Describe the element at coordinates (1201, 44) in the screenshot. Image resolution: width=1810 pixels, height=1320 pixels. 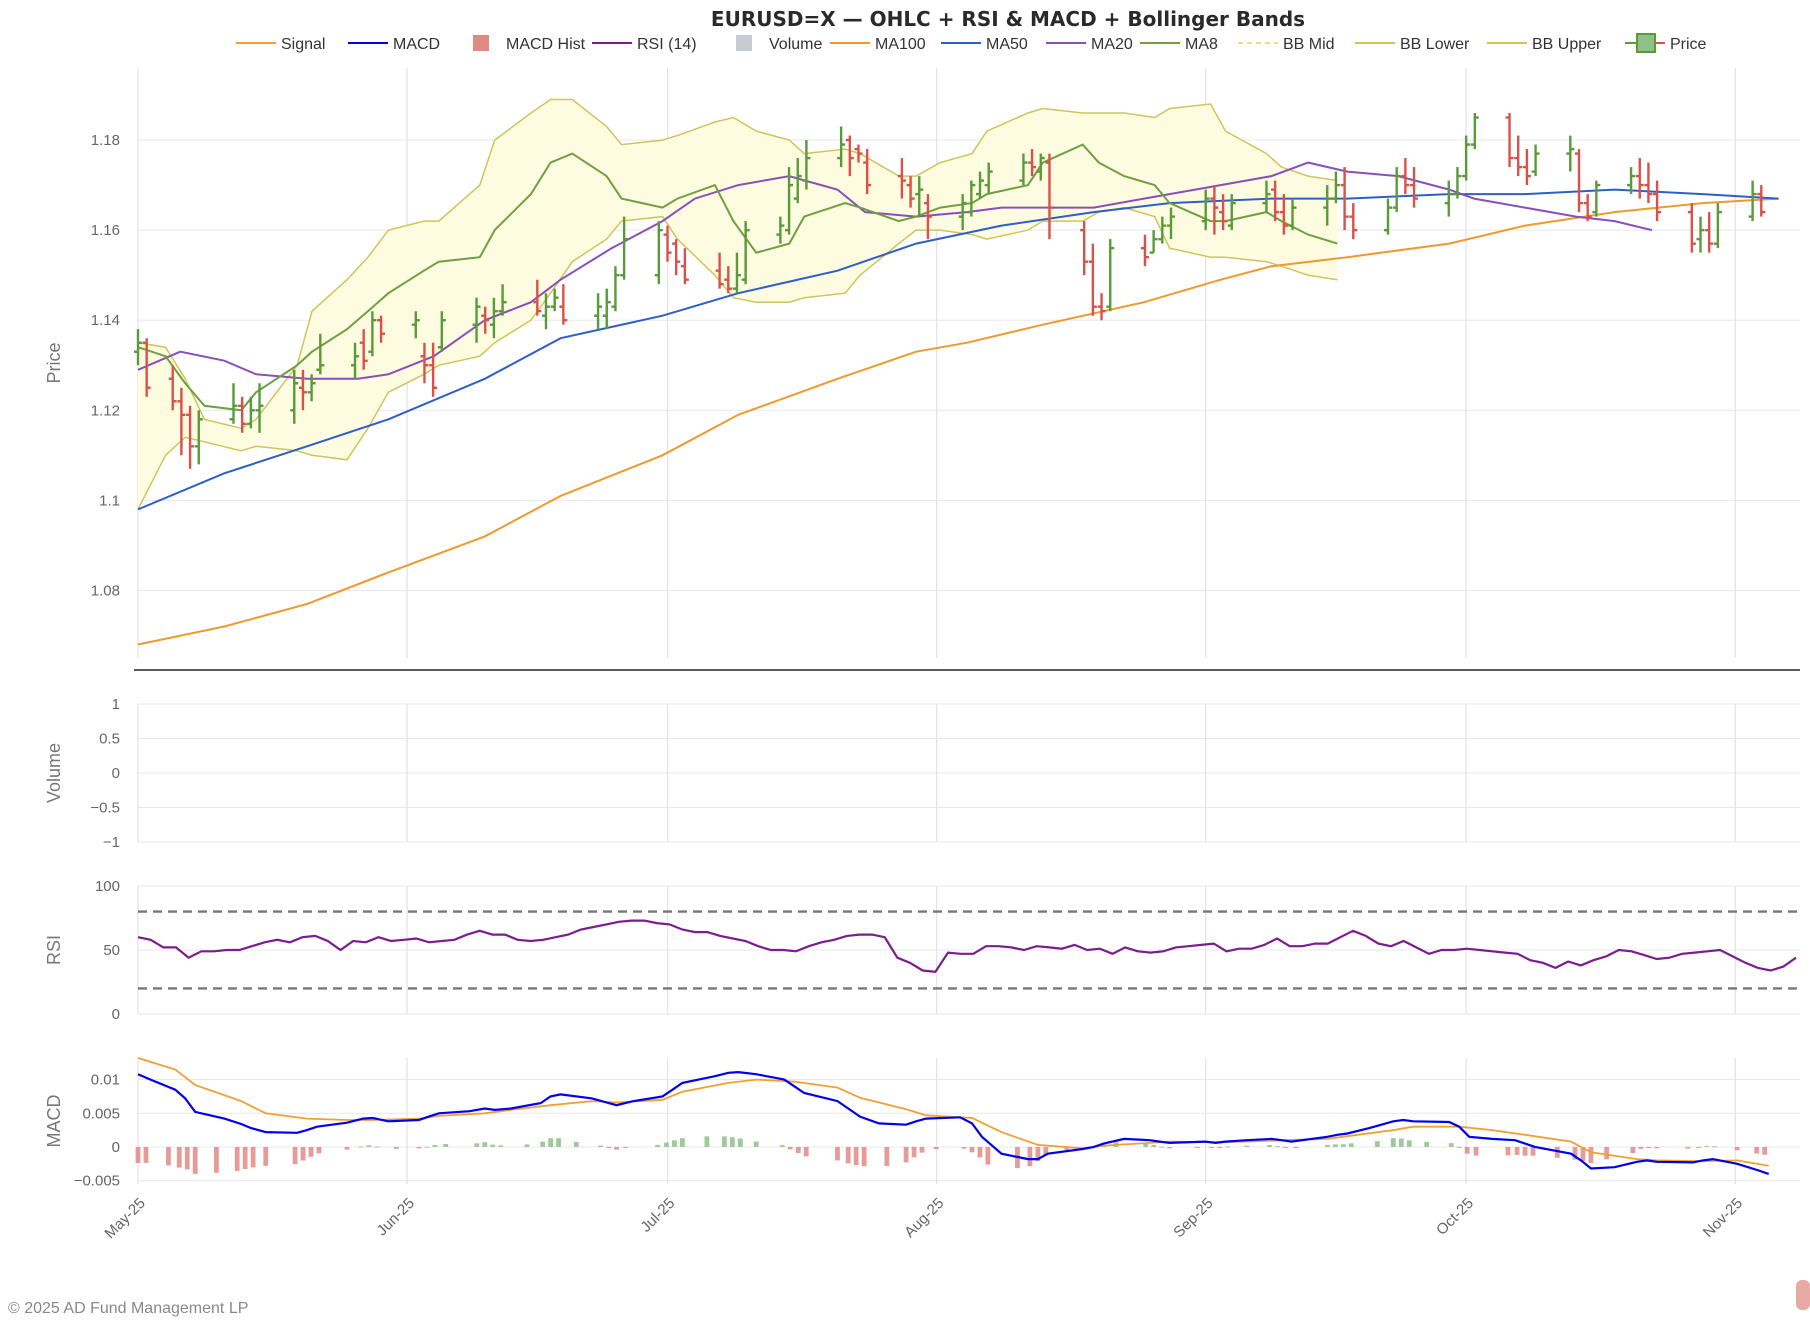
I see `legend-label: MA8` at that location.